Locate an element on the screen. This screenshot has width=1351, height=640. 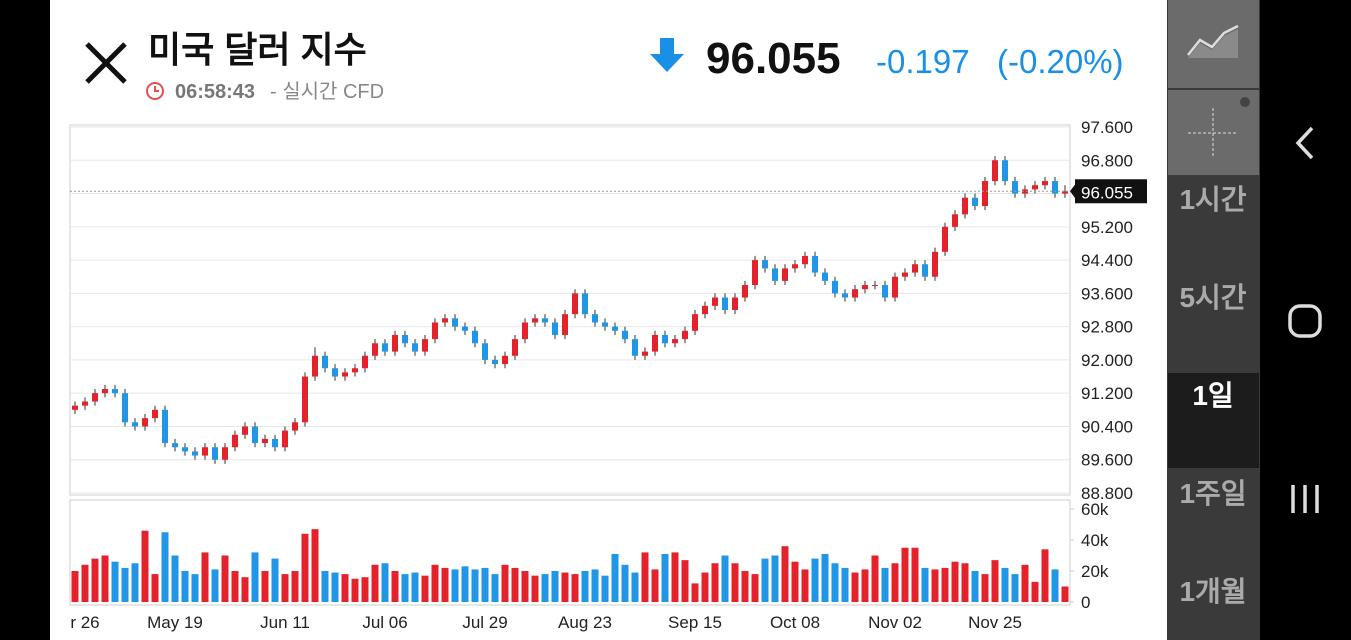
y-tick-label: 89.600 is located at coordinates (1107, 460).